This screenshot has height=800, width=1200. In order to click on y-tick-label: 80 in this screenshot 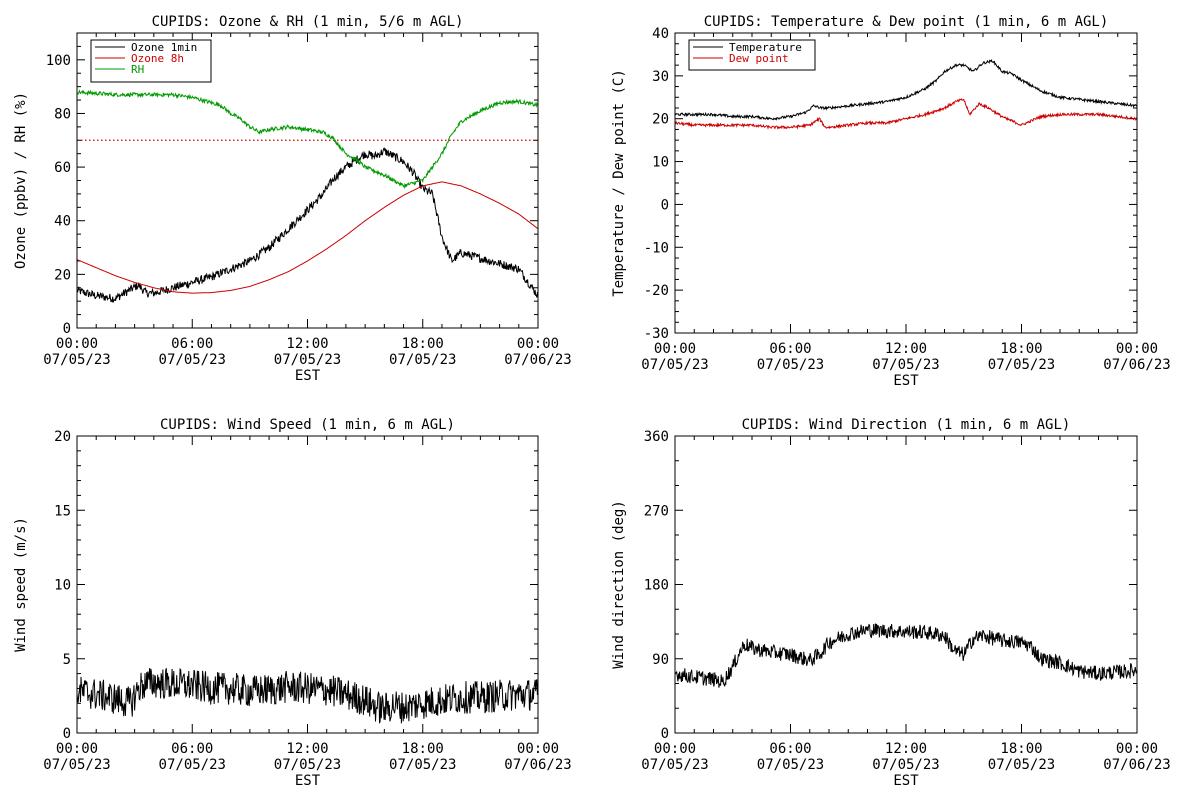, I will do `click(62, 114)`.